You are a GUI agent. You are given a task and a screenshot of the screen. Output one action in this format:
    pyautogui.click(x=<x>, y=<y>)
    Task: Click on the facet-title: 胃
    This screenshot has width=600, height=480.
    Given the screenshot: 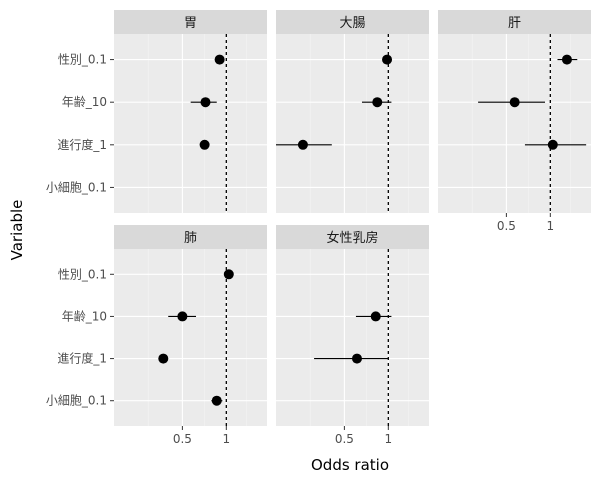 What is the action you would take?
    pyautogui.click(x=190, y=23)
    